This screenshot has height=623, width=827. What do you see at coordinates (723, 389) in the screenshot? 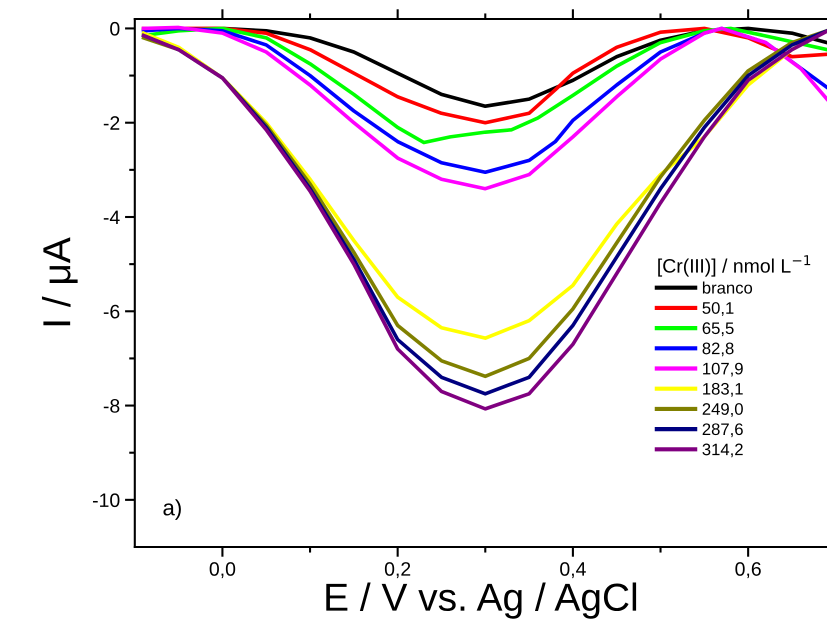
I see `legend-label: 183,1` at bounding box center [723, 389].